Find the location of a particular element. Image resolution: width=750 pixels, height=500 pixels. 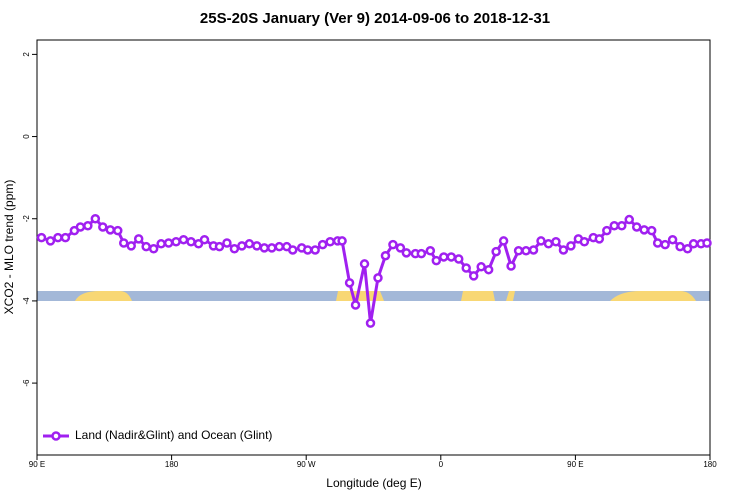

x-axis-label: Longitude (deg E) is located at coordinates (373, 483).